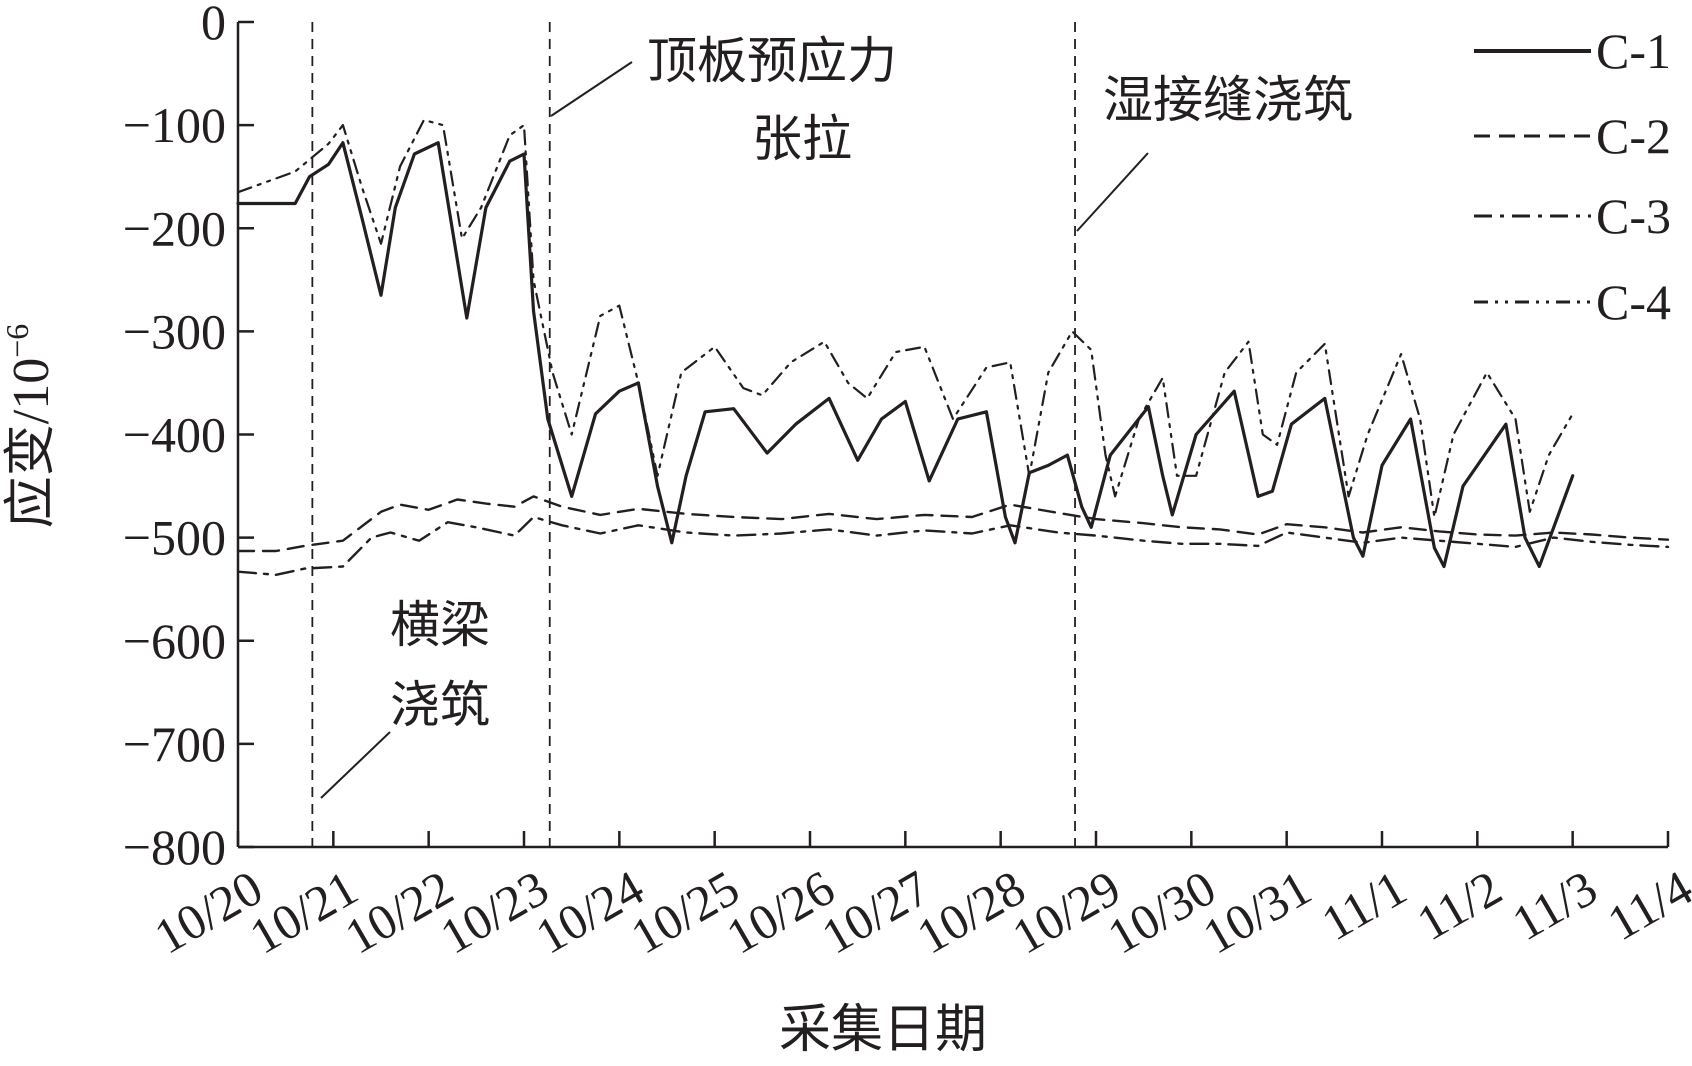  Describe the element at coordinates (1645, 905) in the screenshot. I see `x-tick-label: 11/4` at that location.